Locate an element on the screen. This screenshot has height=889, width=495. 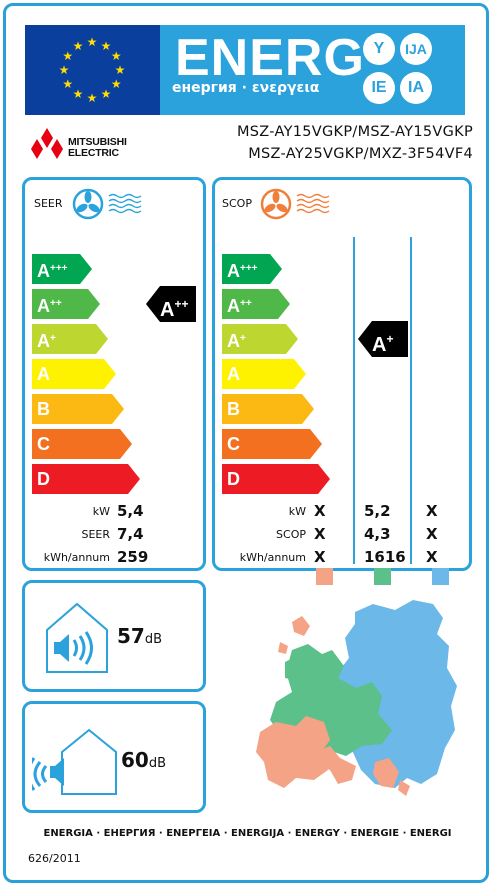
heating-class-plus: ++ is located at coordinates (246, 303).